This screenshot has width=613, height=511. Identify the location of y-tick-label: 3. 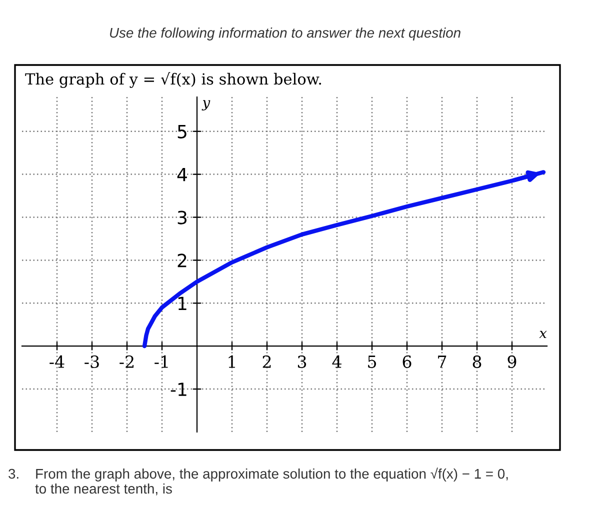
(182, 217).